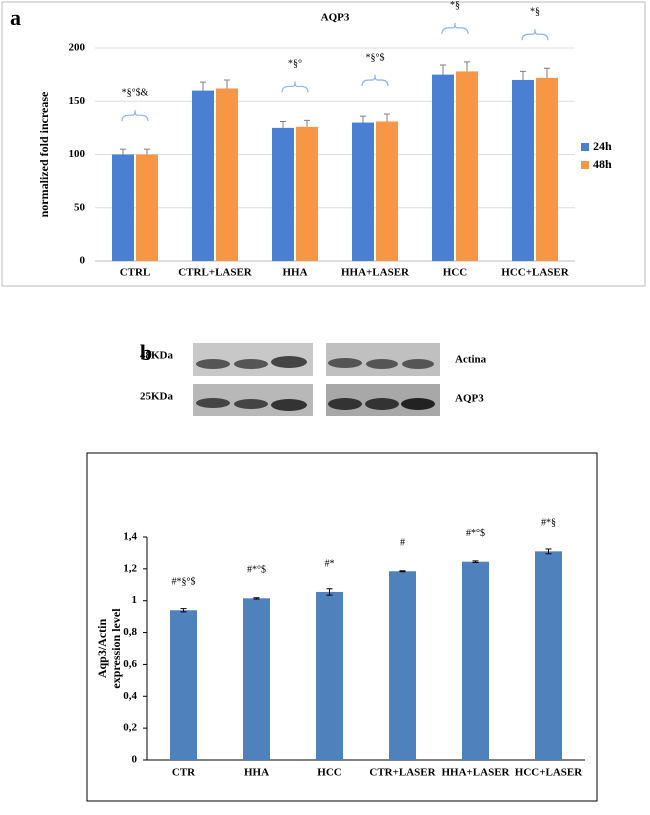 The width and height of the screenshot is (650, 815). Describe the element at coordinates (330, 563) in the screenshot. I see `annotation: #*` at that location.